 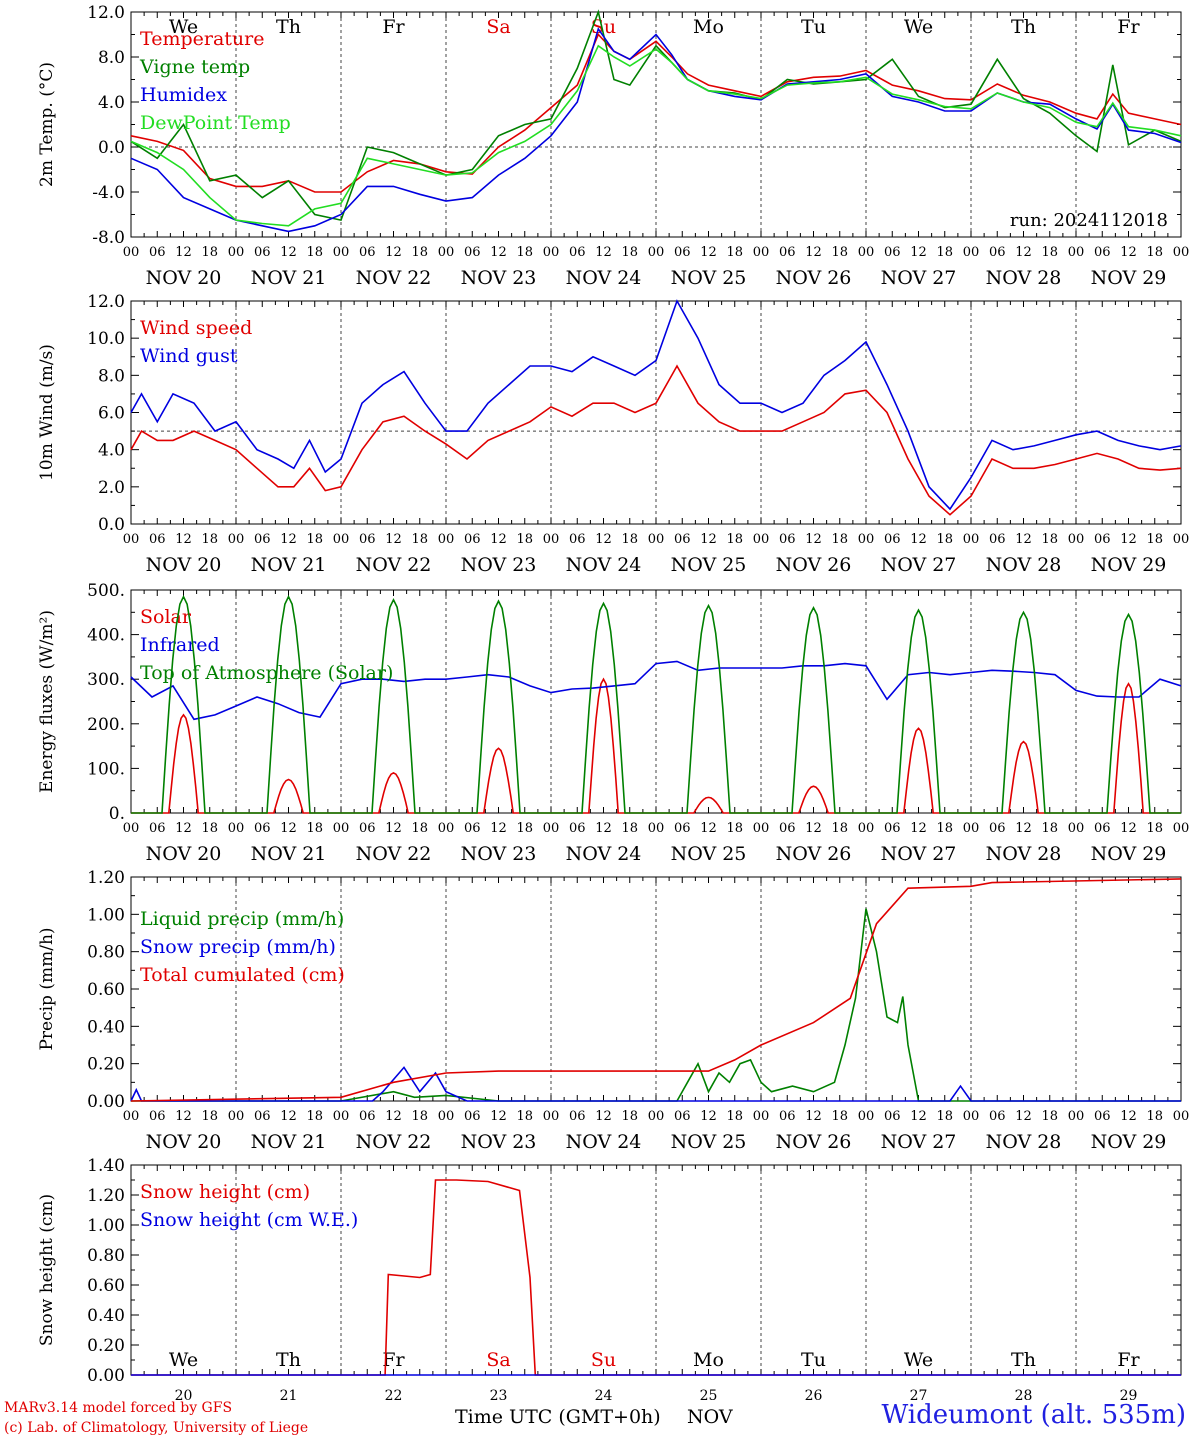 I want to click on date-label: NOV 28, so click(x=1024, y=278).